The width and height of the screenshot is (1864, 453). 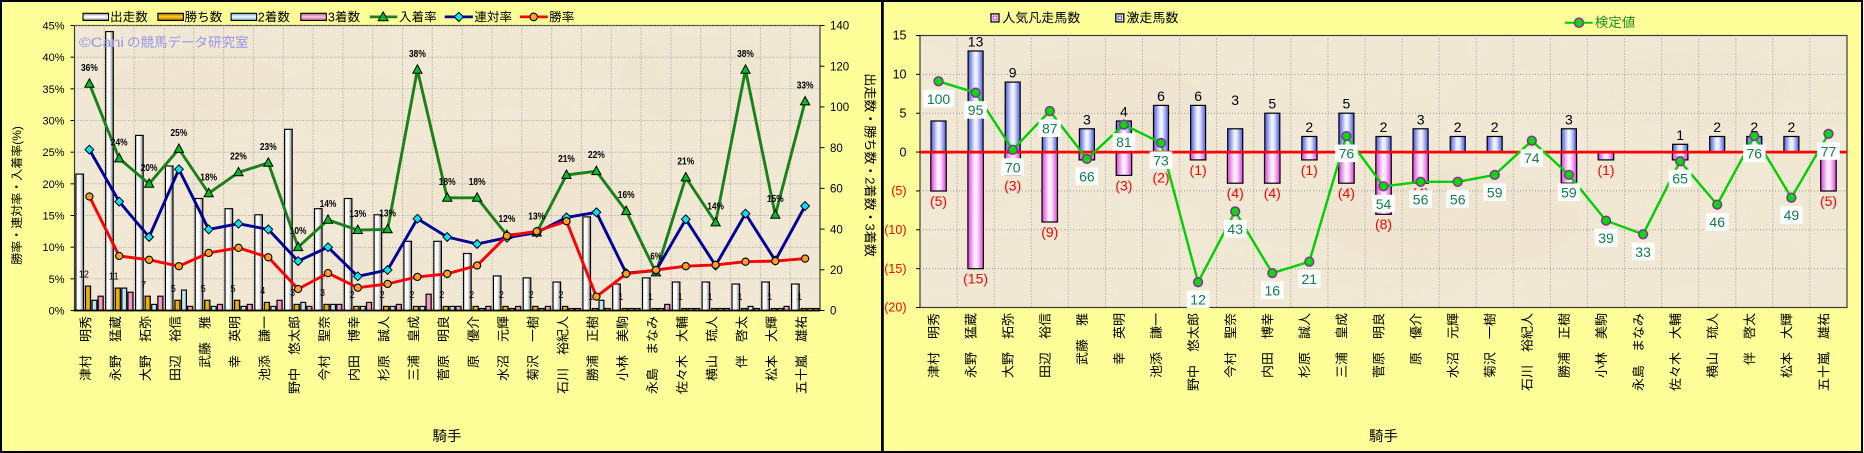 I want to click on svg-text: 33, so click(x=1643, y=252).